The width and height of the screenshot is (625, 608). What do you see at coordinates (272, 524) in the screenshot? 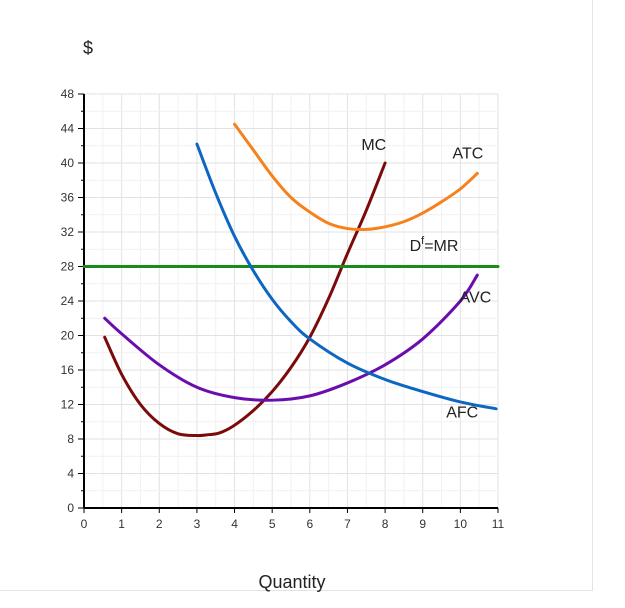
I see `x-tick-label: 5` at bounding box center [272, 524].